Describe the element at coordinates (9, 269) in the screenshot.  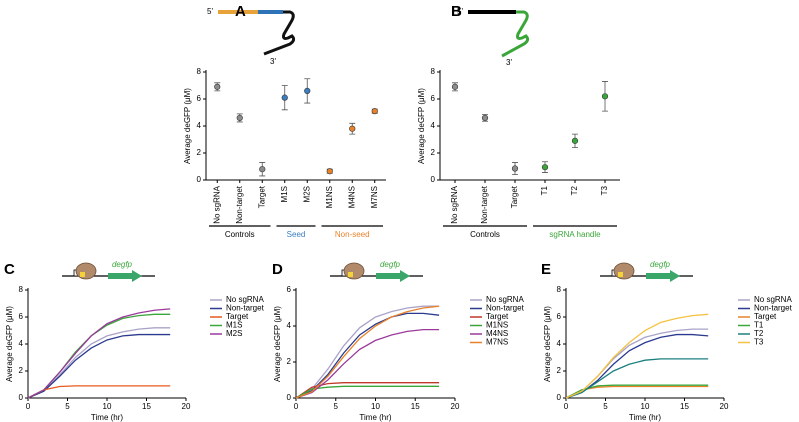
I see `panel-letter: C` at that location.